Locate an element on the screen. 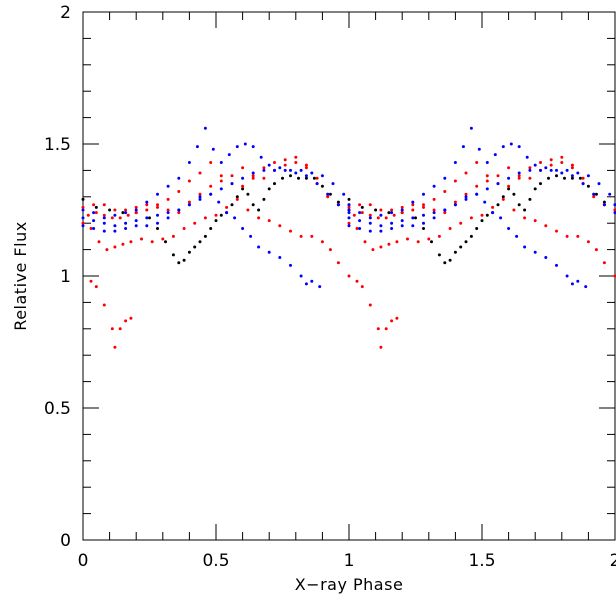 The image size is (616, 598). x-tick-label: 1 is located at coordinates (349, 561).